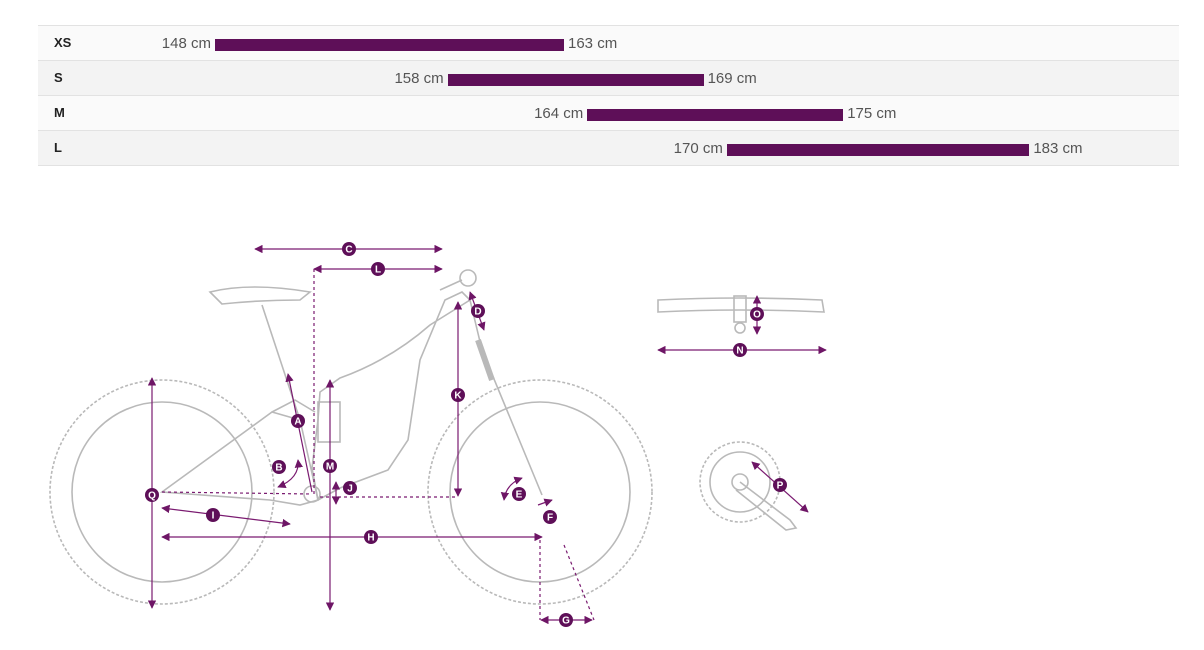 The width and height of the screenshot is (1204, 650). What do you see at coordinates (1058, 148) in the screenshot?
I see `range-max-label: 183 cm` at bounding box center [1058, 148].